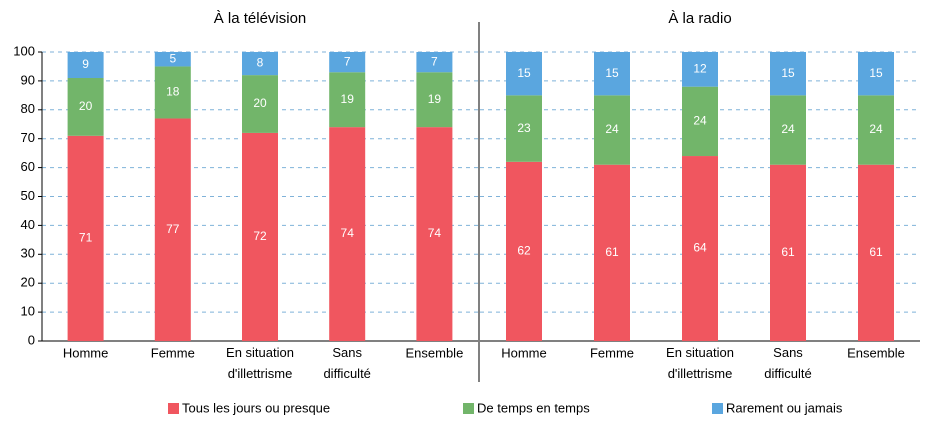  What do you see at coordinates (256, 407) in the screenshot?
I see `legend-label: Tous les jours ou presque` at bounding box center [256, 407].